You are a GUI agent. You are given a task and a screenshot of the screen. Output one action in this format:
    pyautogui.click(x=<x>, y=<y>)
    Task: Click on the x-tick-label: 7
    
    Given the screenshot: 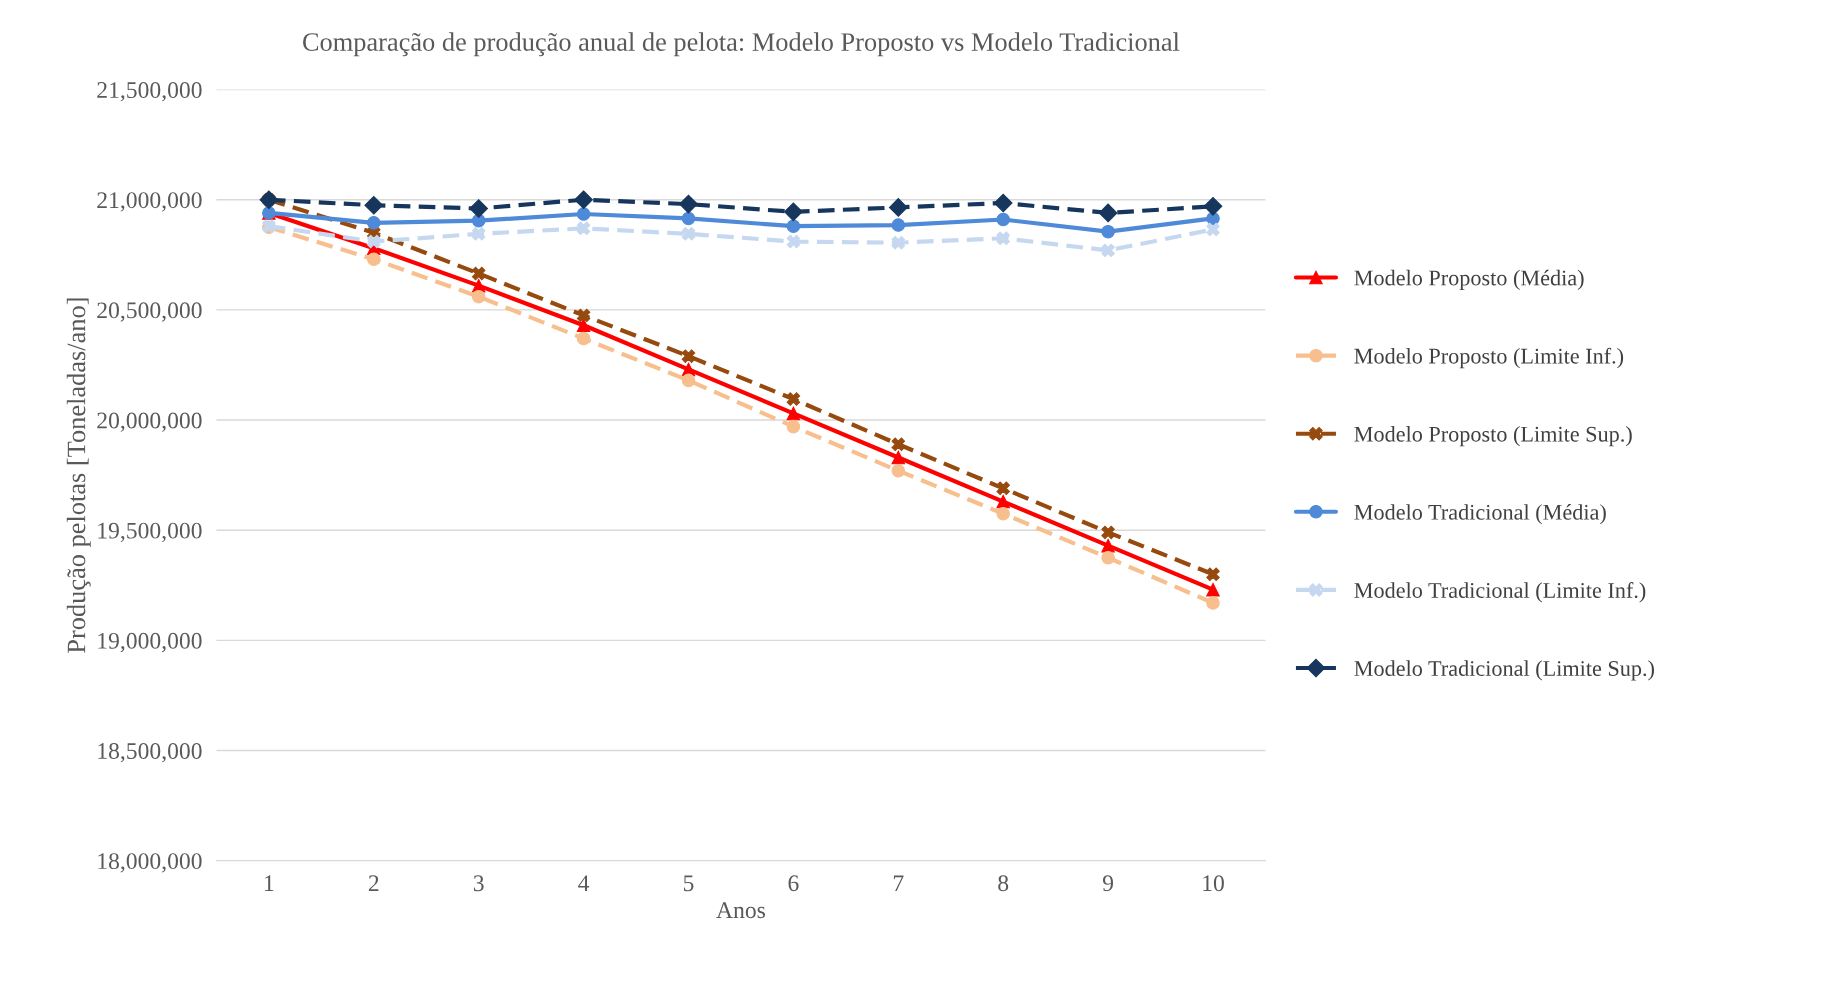 What is the action you would take?
    pyautogui.click(x=898, y=883)
    